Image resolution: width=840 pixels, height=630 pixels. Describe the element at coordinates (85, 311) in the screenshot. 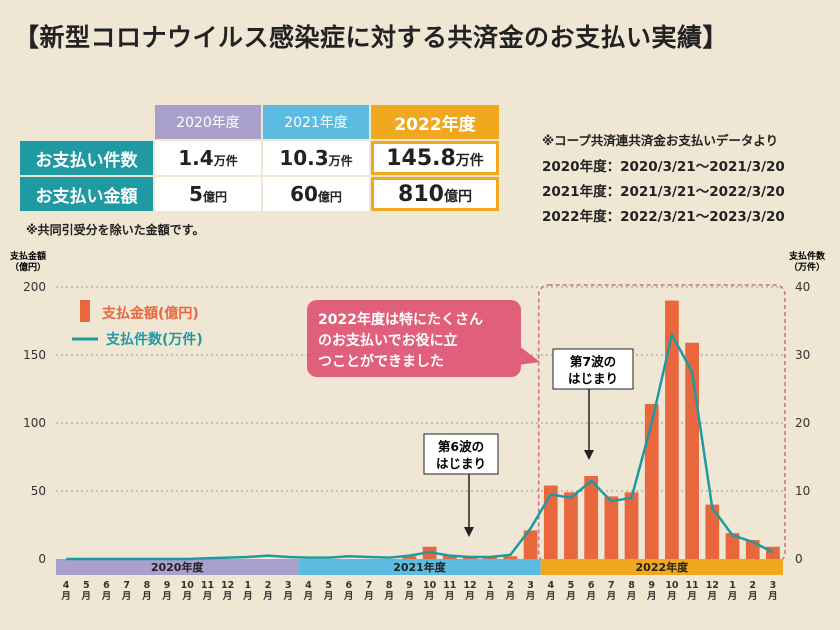

I see `legend-bar-swatch` at that location.